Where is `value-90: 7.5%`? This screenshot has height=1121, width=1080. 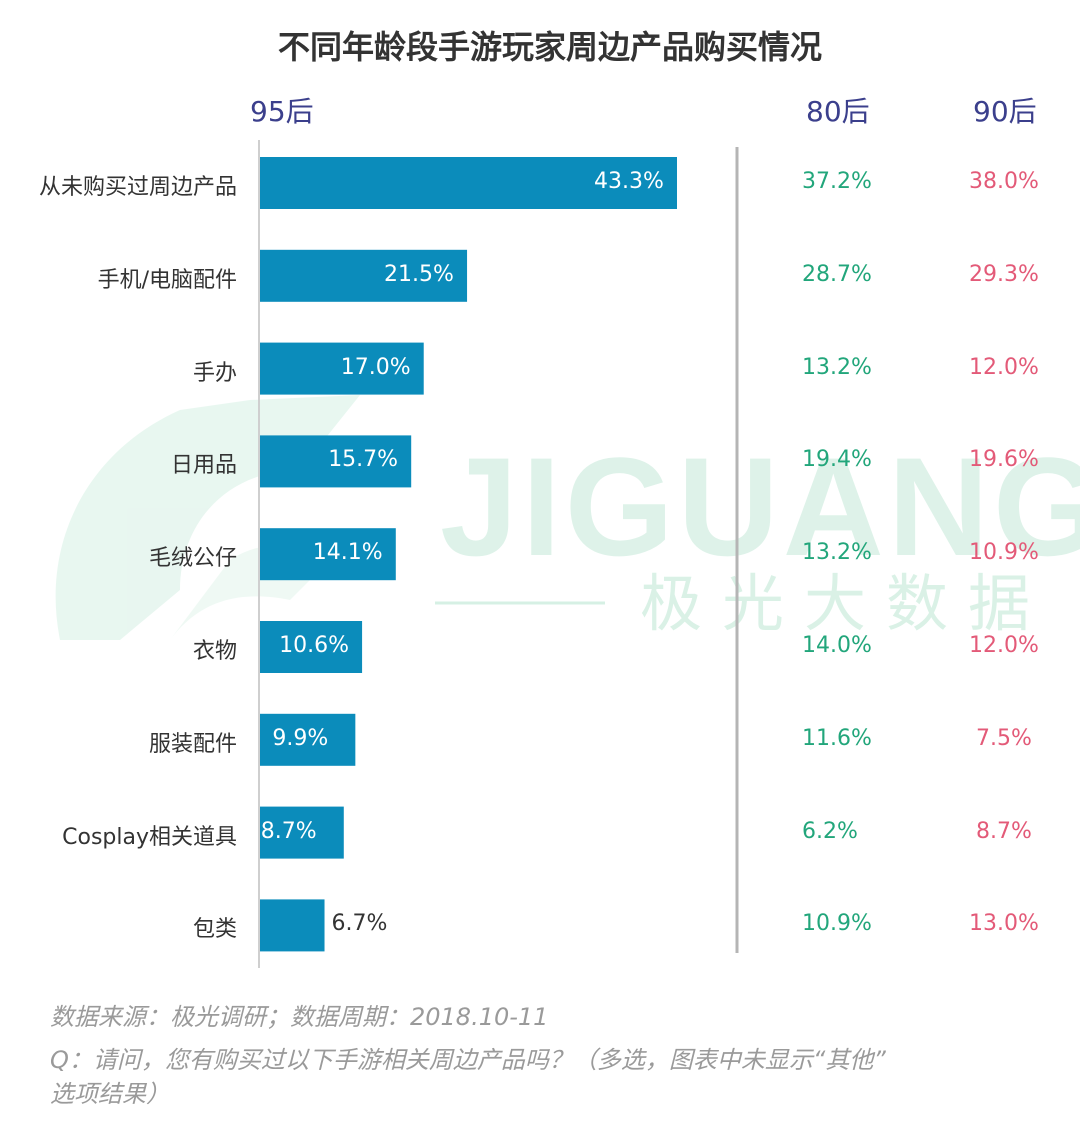 value-90: 7.5% is located at coordinates (1004, 738).